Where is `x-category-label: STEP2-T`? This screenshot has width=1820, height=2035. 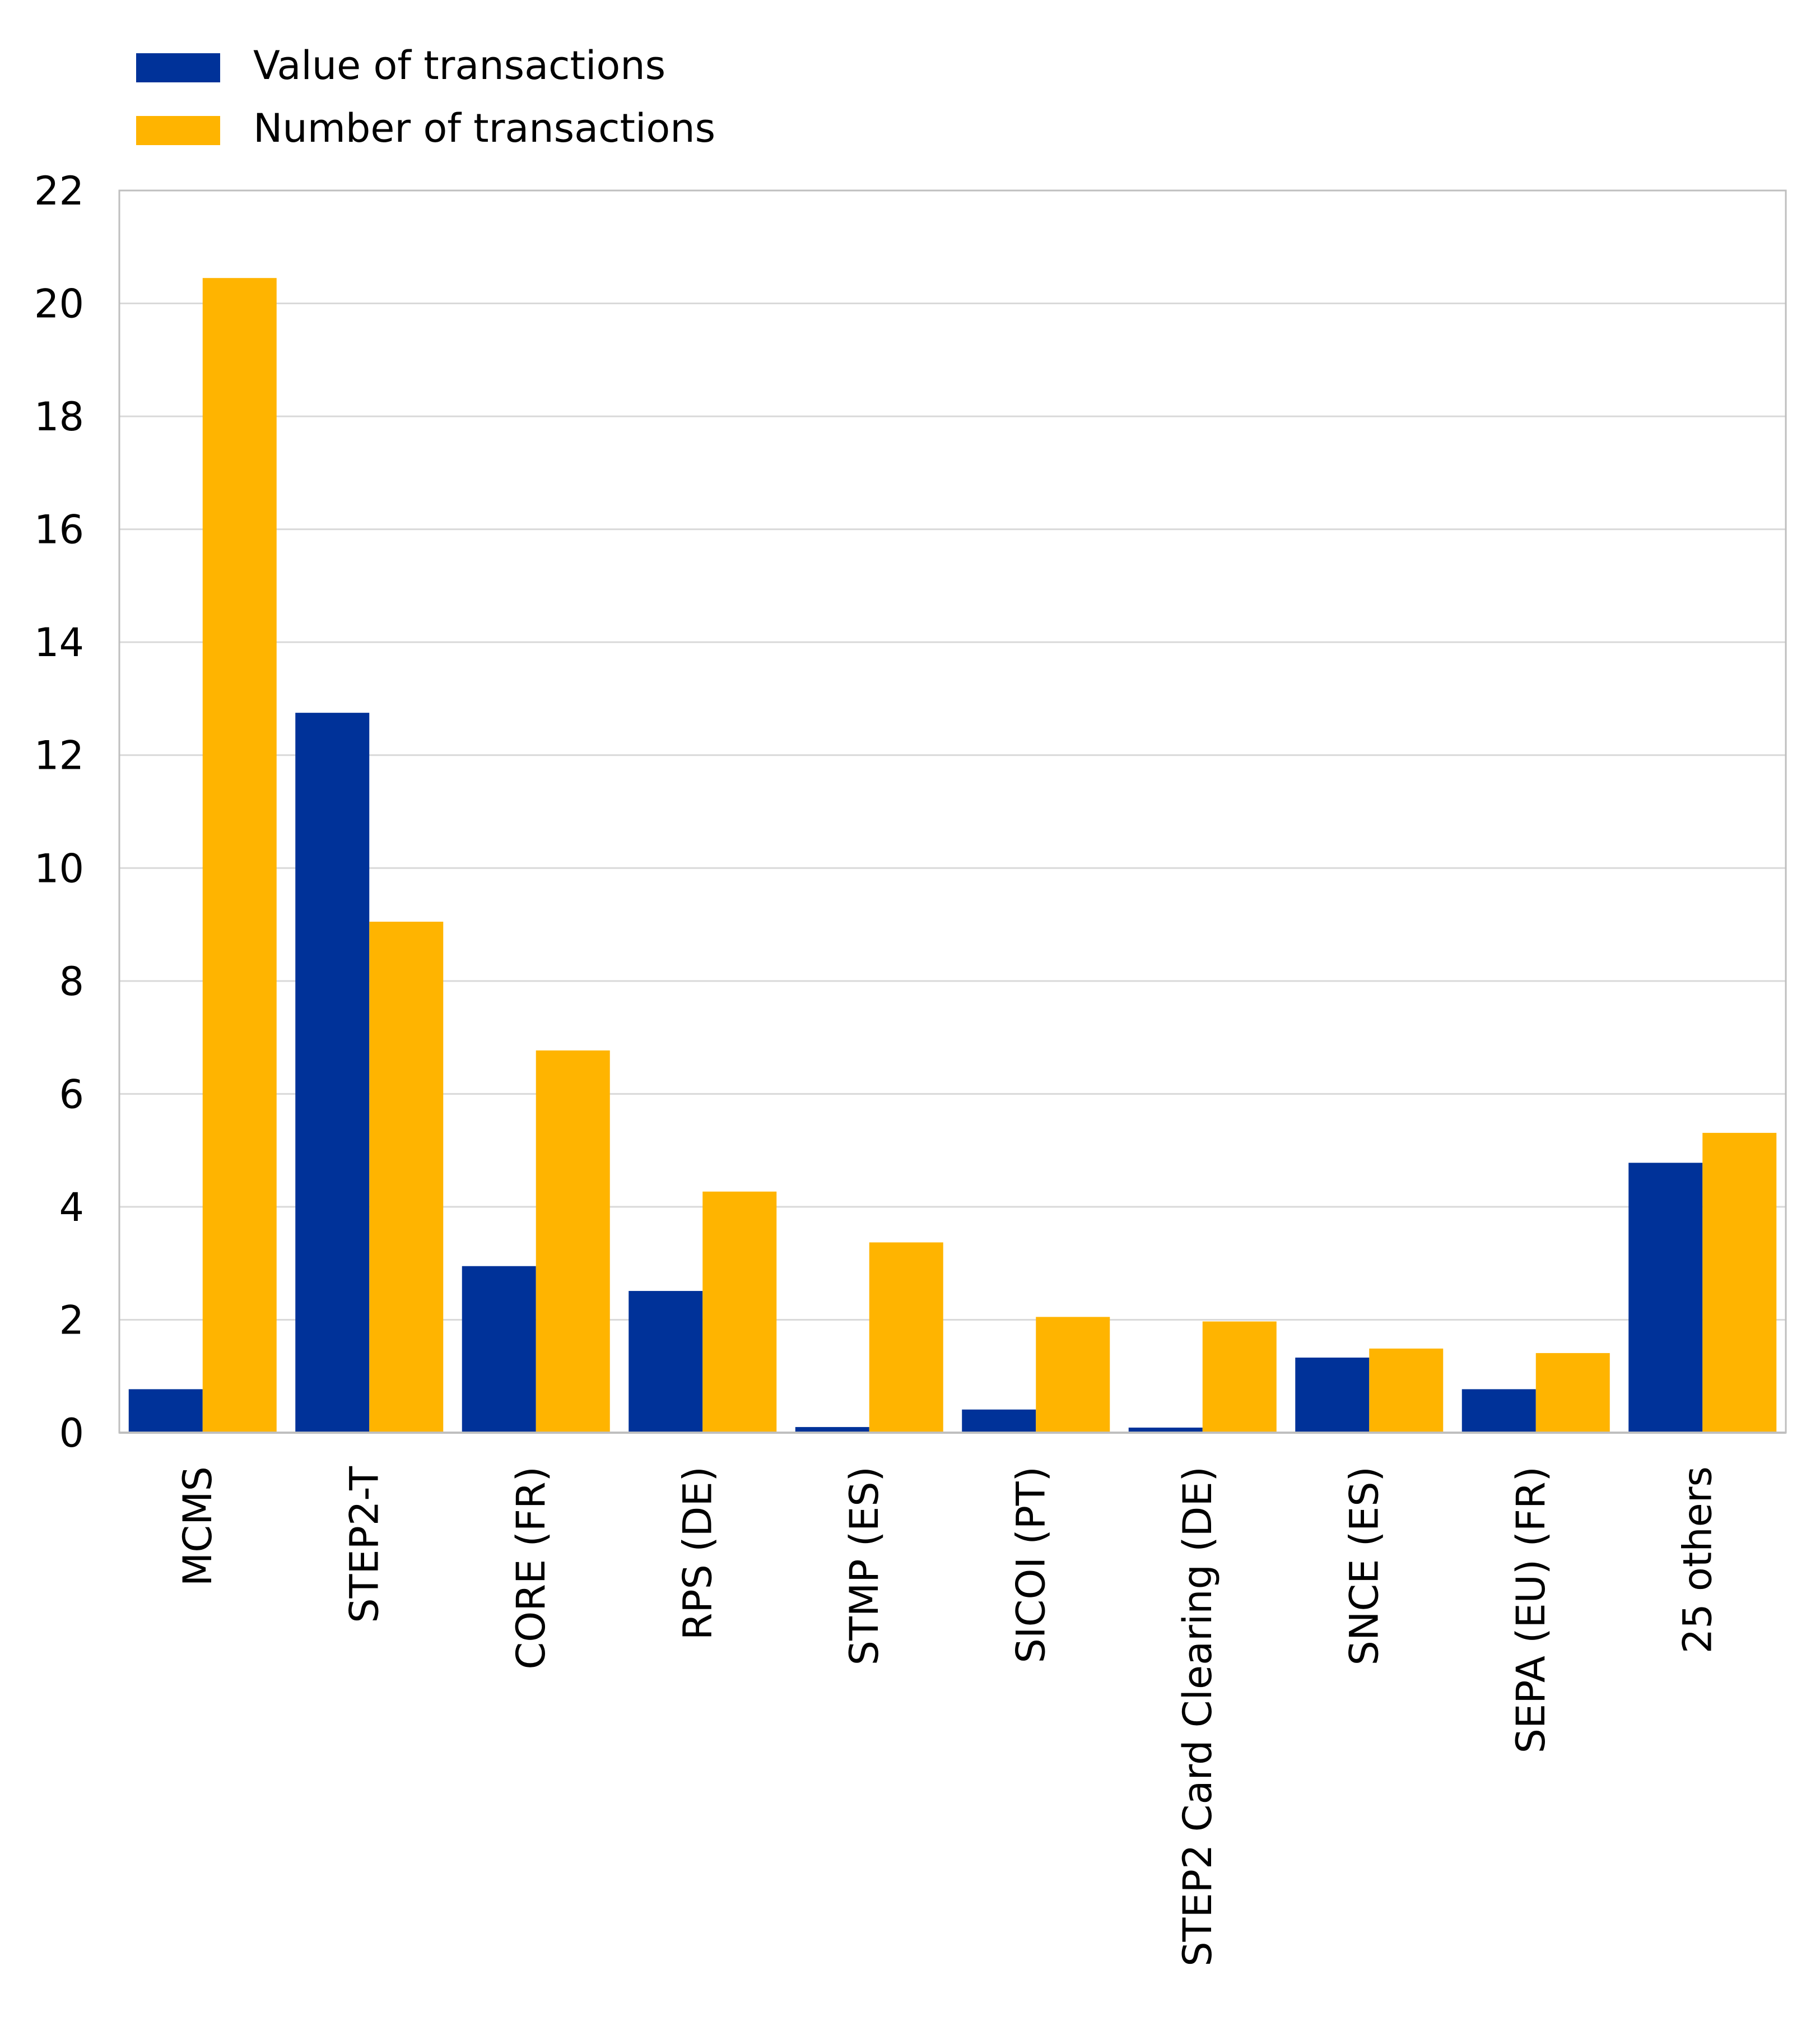
x-category-label: STEP2-T is located at coordinates (364, 1544).